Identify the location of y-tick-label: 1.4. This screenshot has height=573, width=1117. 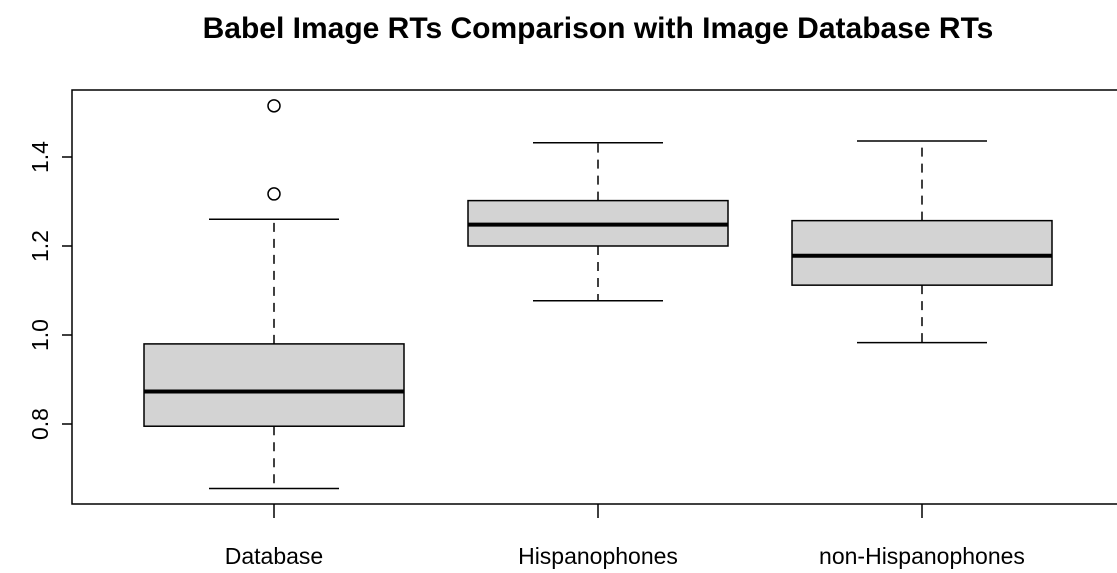
(40, 157).